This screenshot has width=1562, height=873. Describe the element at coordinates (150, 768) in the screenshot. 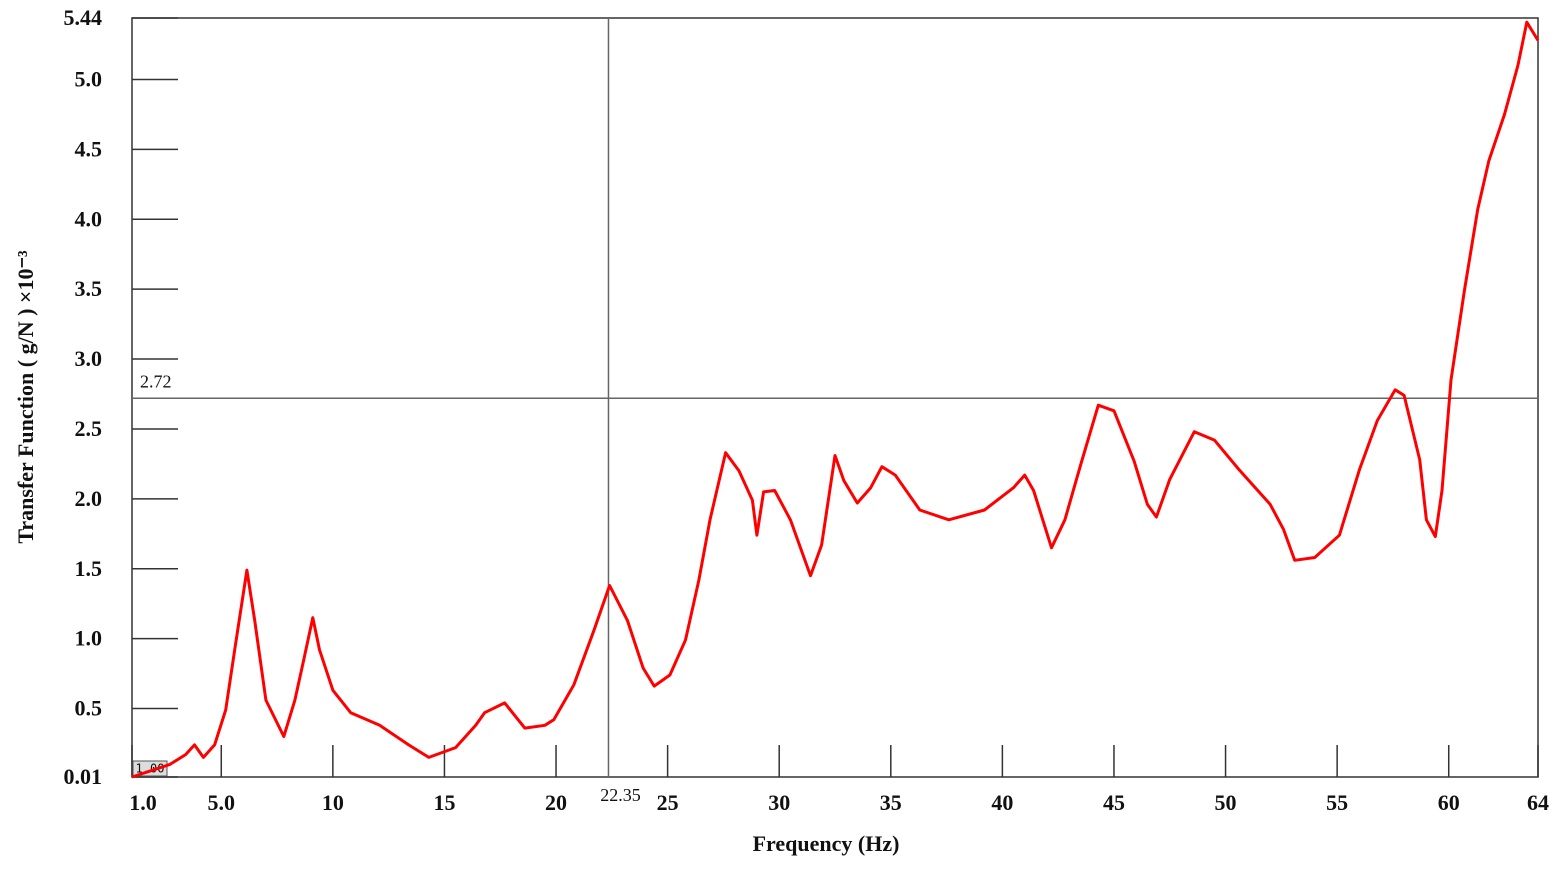

I see `scale-box` at that location.